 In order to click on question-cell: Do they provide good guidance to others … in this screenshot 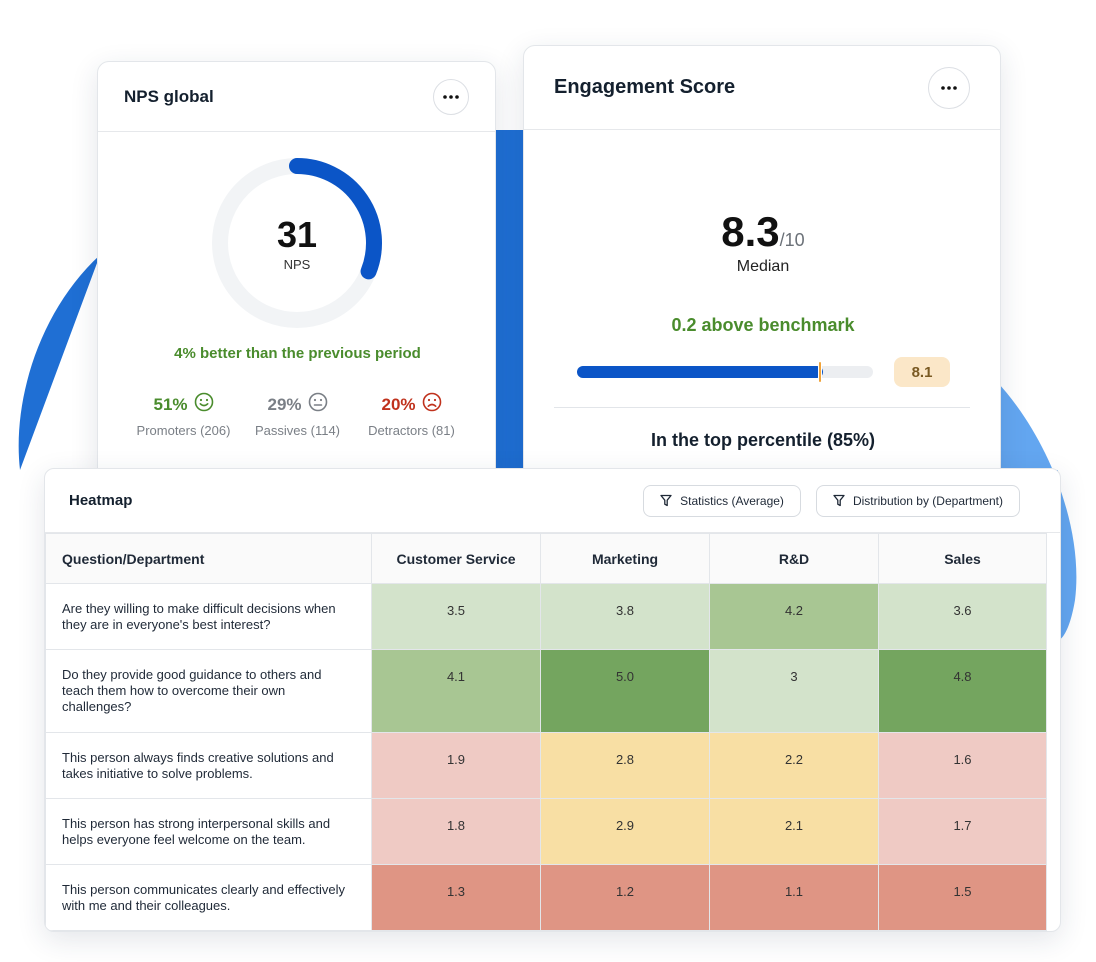, I will do `click(208, 691)`.